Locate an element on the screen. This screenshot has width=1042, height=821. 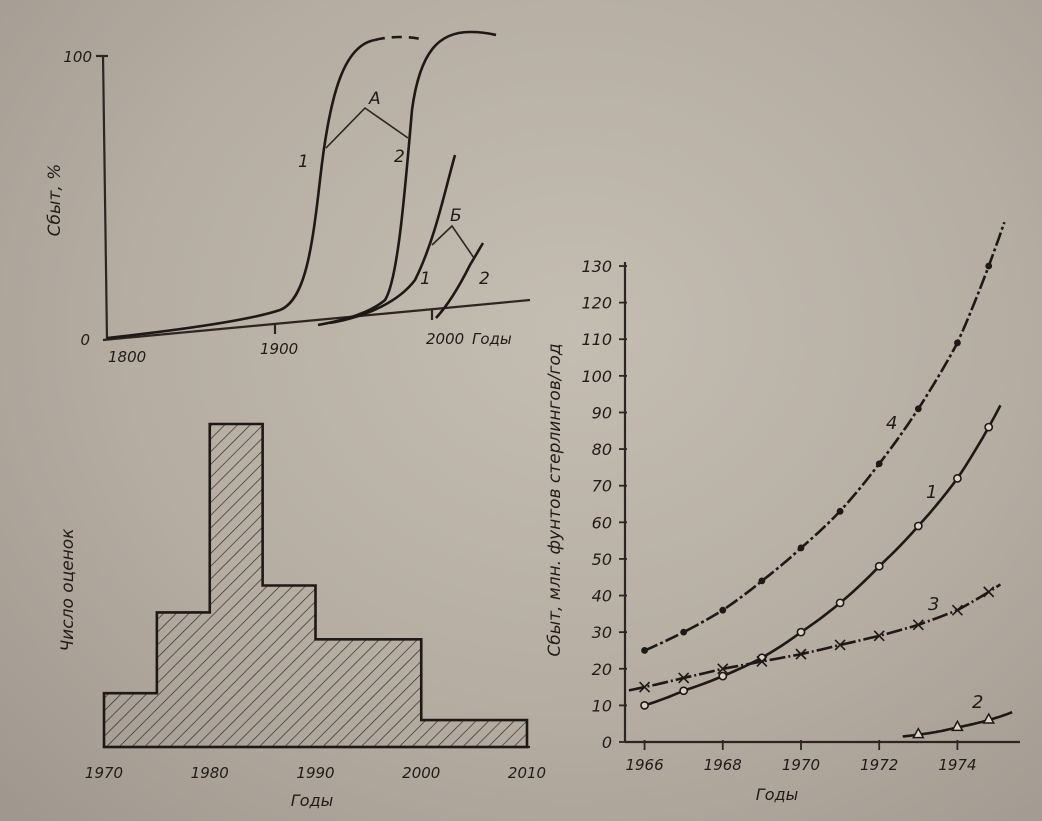
s-curve-annotation-b: Б is located at coordinates (456, 216).